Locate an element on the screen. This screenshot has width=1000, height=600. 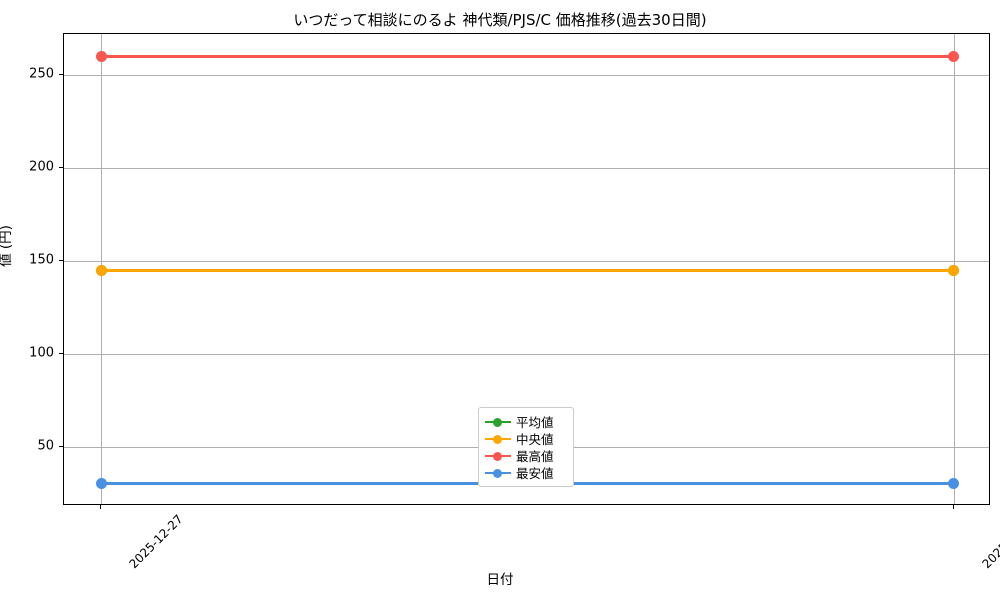
y-tick-label: 200 is located at coordinates (41, 167).